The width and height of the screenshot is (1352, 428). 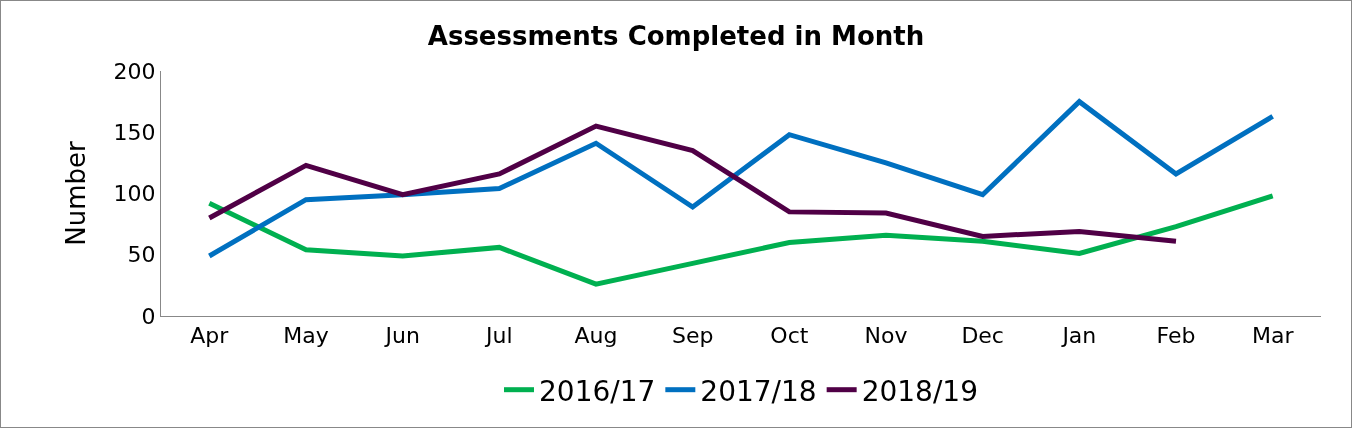 I want to click on y-axis-title: Number, so click(x=76, y=193).